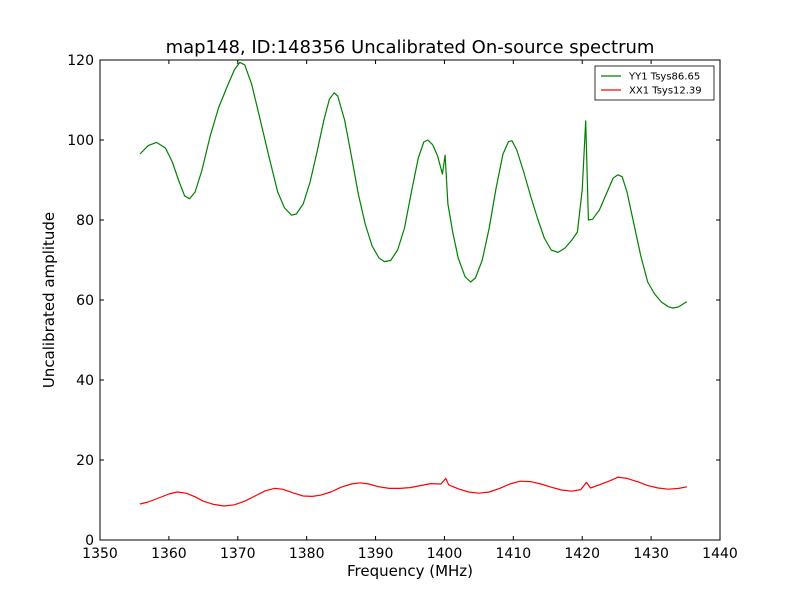 This screenshot has width=800, height=600. I want to click on x-axis-label: Frequency (MHz), so click(410, 571).